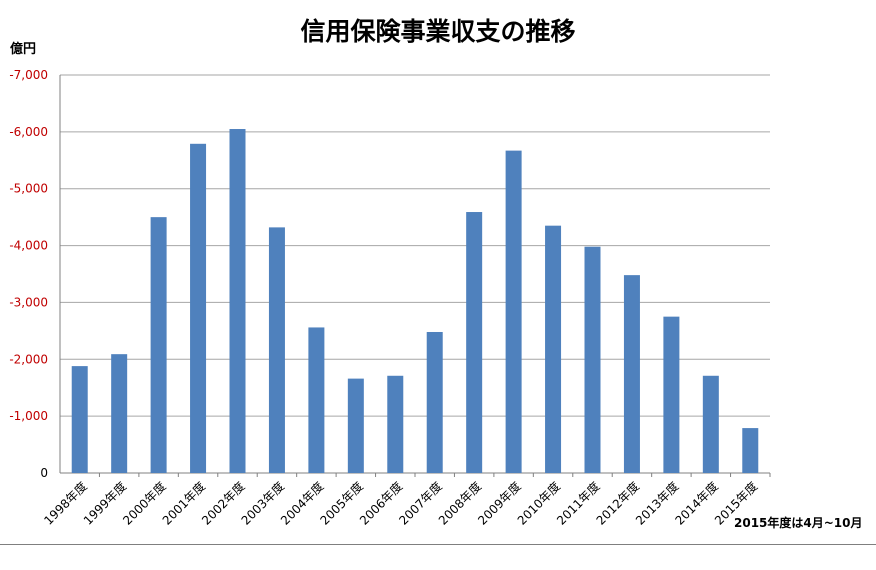 This screenshot has height=570, width=876. What do you see at coordinates (438, 544) in the screenshot?
I see `bottom-divider` at bounding box center [438, 544].